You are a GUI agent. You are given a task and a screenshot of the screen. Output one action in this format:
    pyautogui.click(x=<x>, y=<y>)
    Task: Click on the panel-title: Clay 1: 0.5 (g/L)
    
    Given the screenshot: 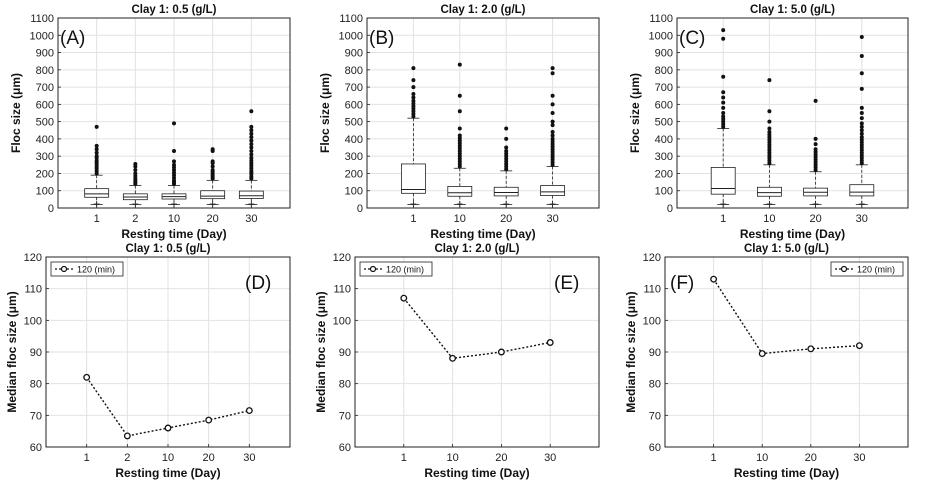 What is the action you would take?
    pyautogui.click(x=174, y=10)
    